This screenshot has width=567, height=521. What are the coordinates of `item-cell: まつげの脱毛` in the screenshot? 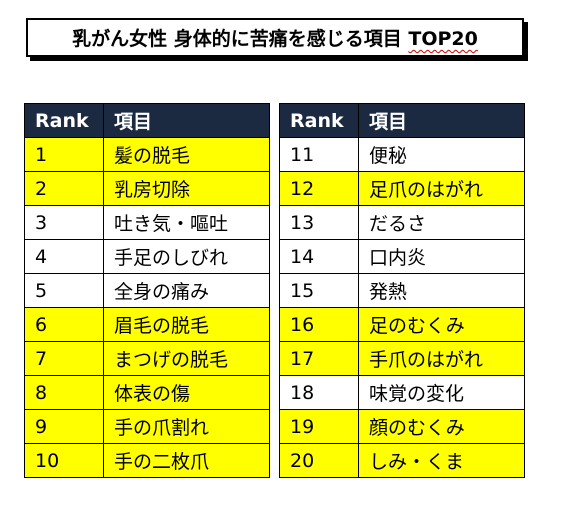 It's located at (186, 358).